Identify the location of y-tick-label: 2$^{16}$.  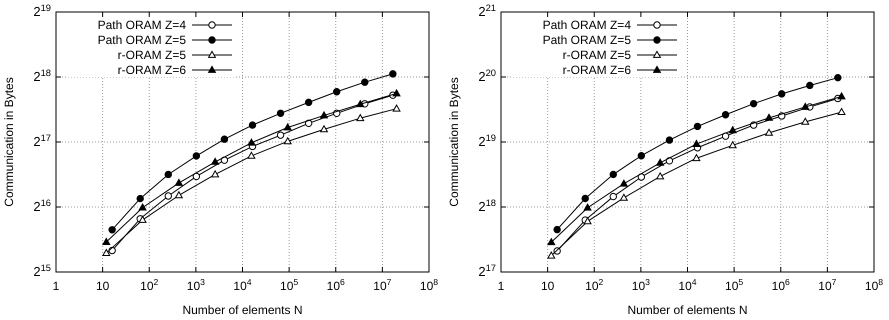
(42, 206).